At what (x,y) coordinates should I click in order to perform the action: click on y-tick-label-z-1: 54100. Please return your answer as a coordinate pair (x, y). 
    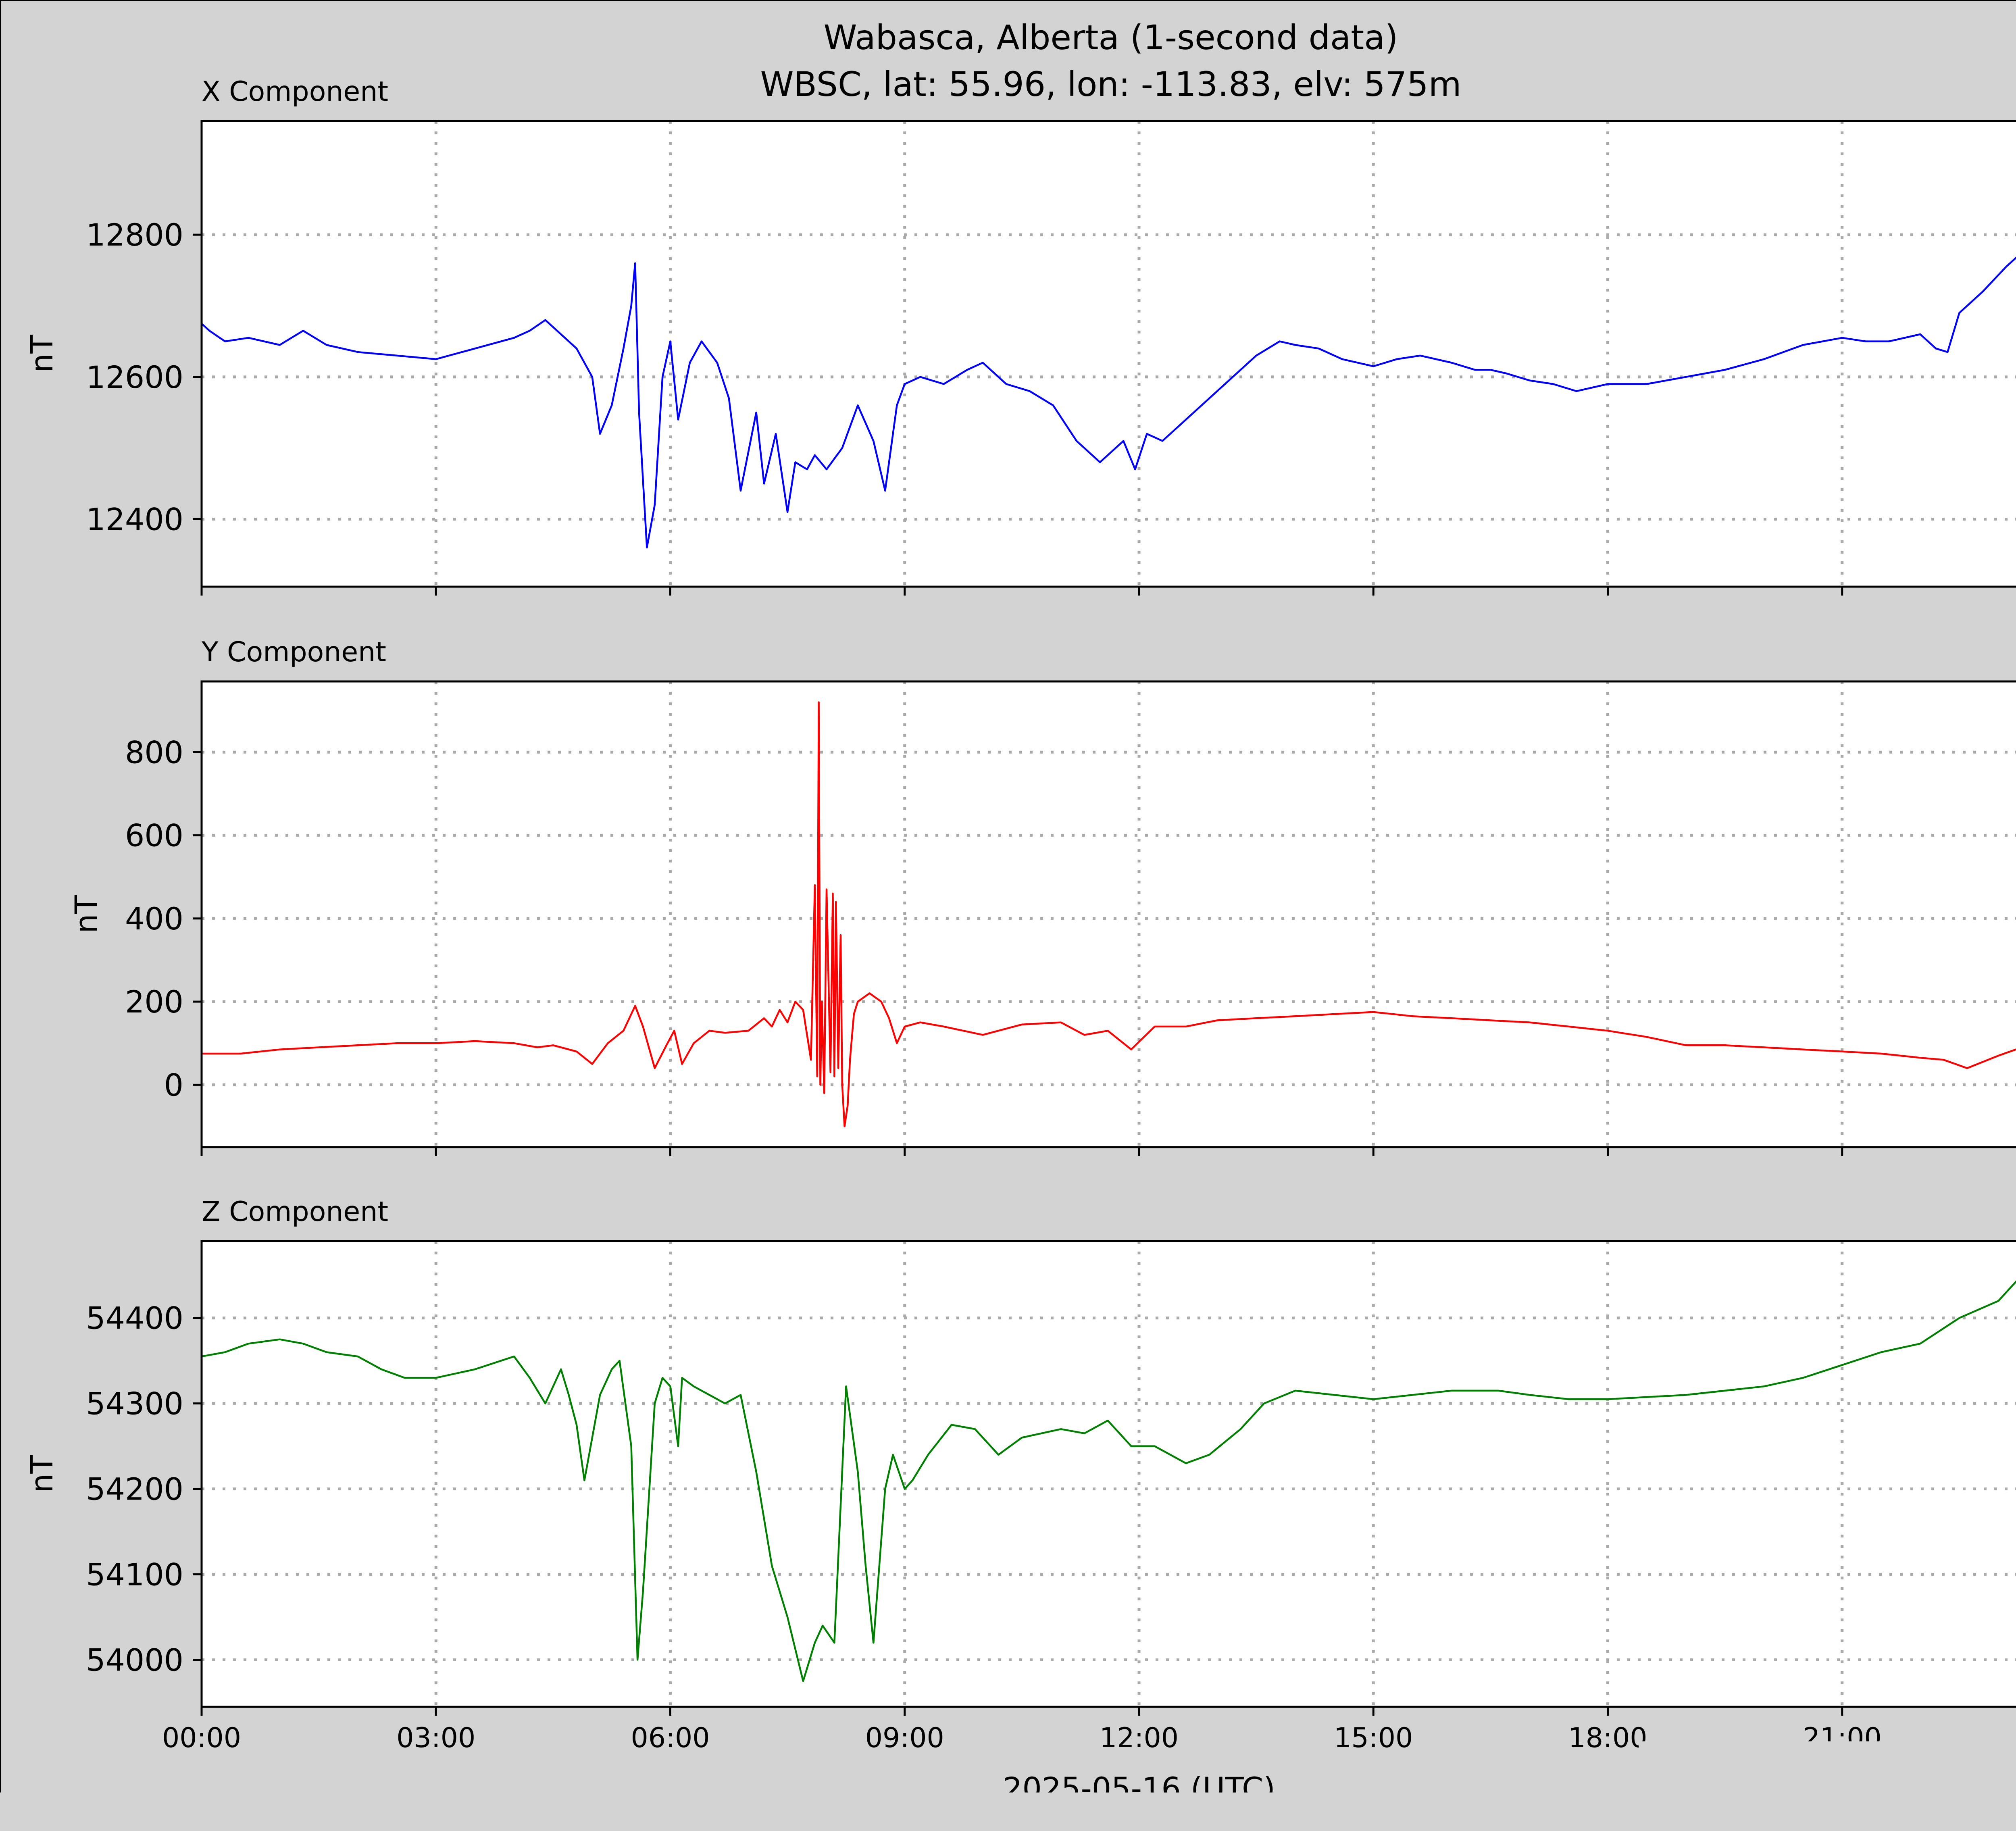
    Looking at the image, I should click on (134, 1575).